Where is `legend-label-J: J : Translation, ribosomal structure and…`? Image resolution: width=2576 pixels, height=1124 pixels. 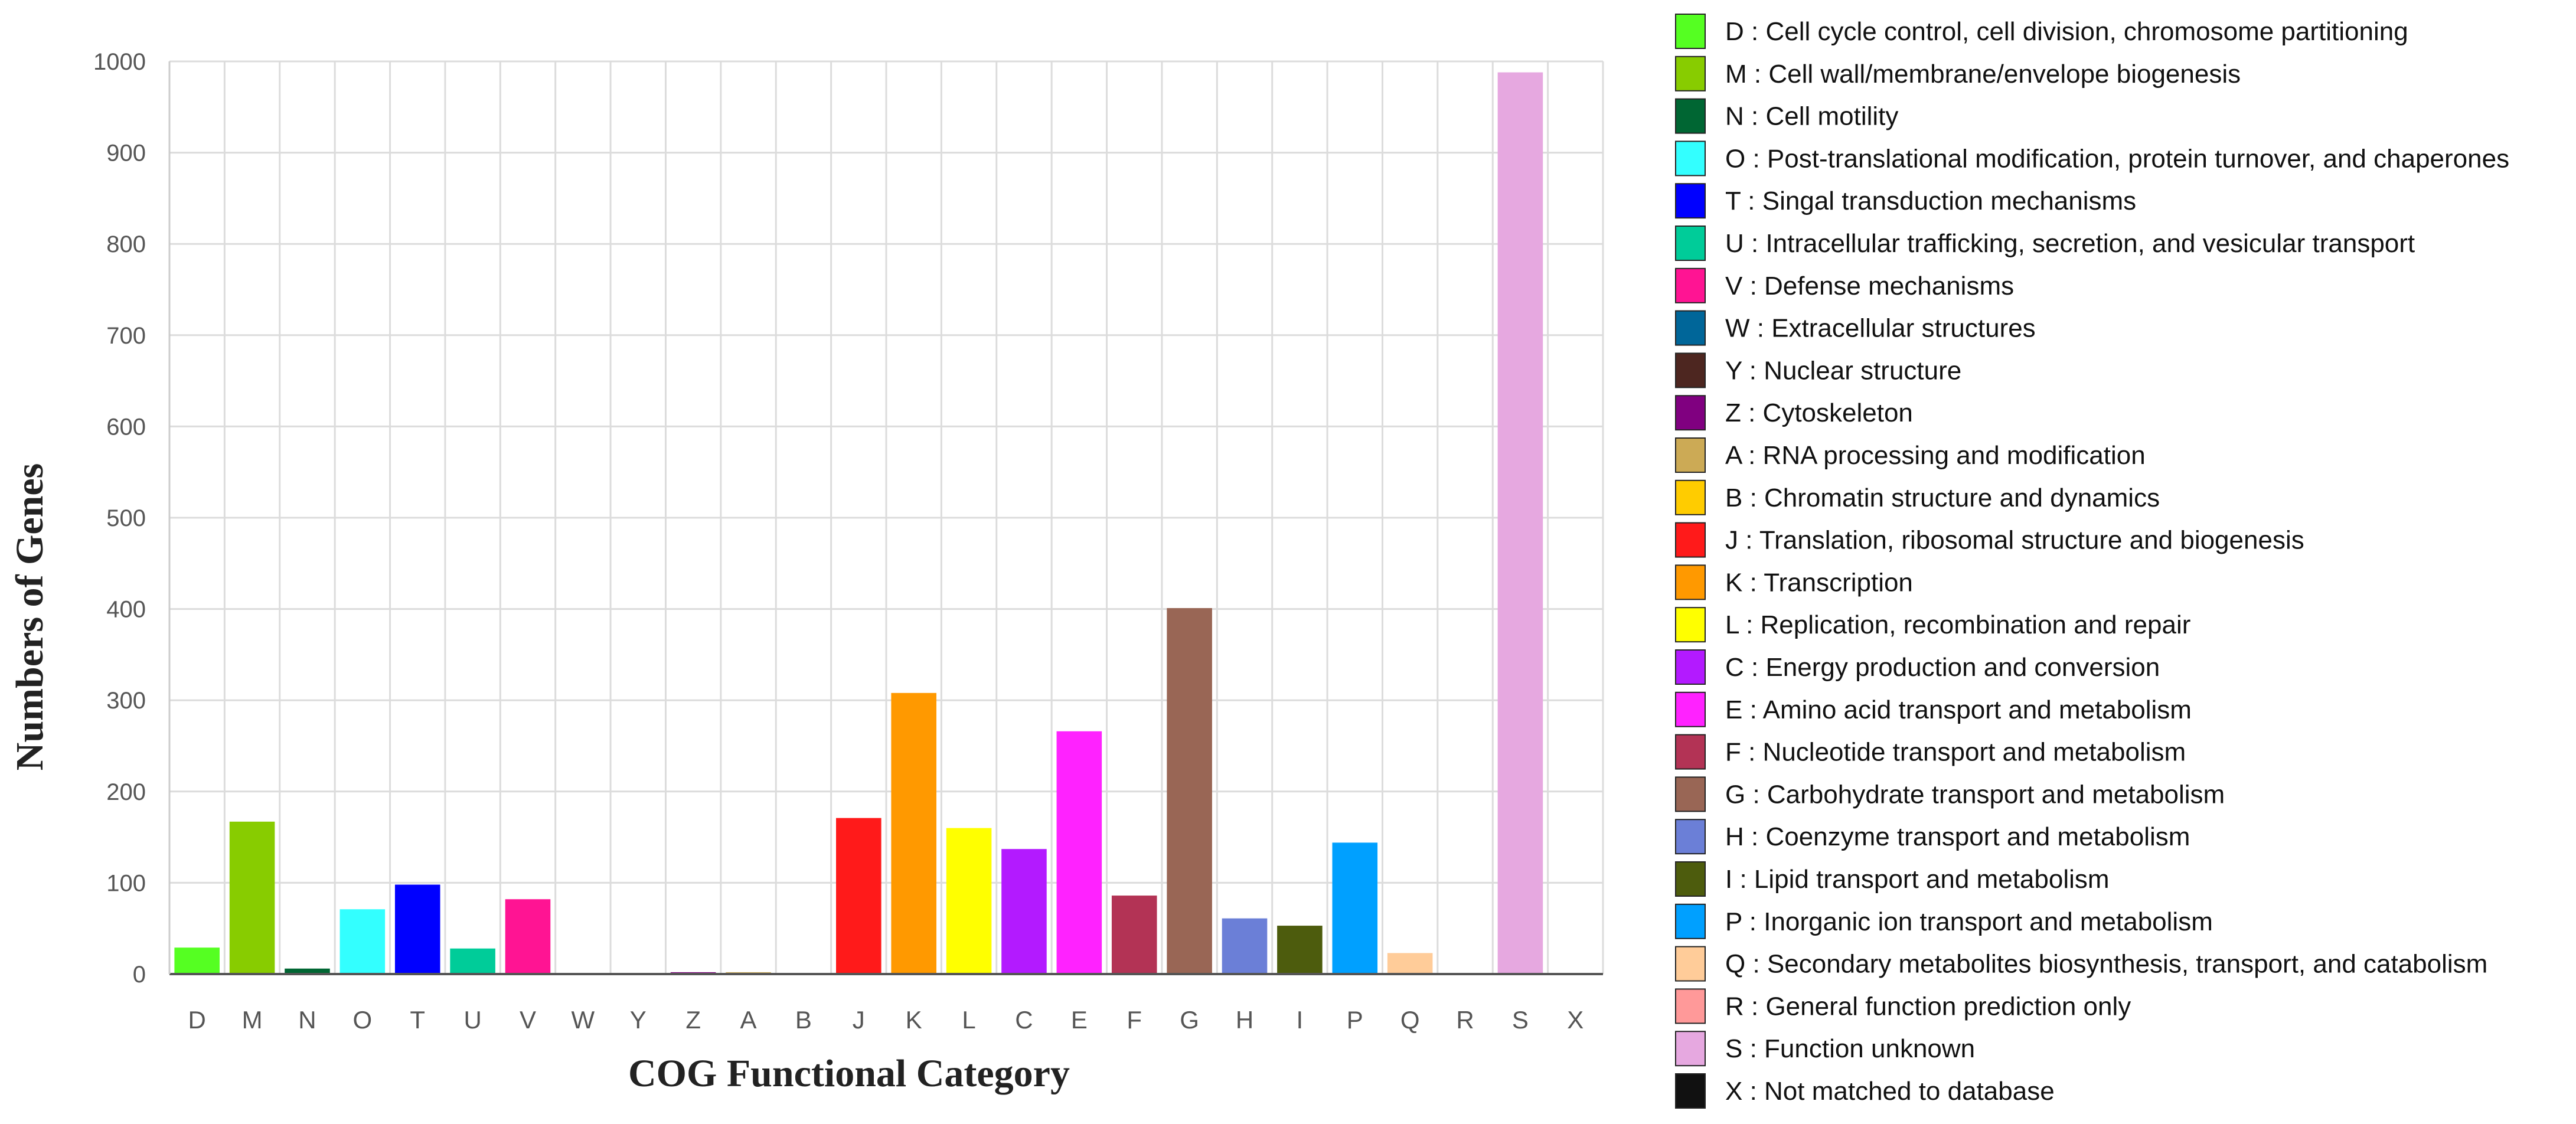 legend-label-J: J : Translation, ribosomal structure and… is located at coordinates (2014, 540).